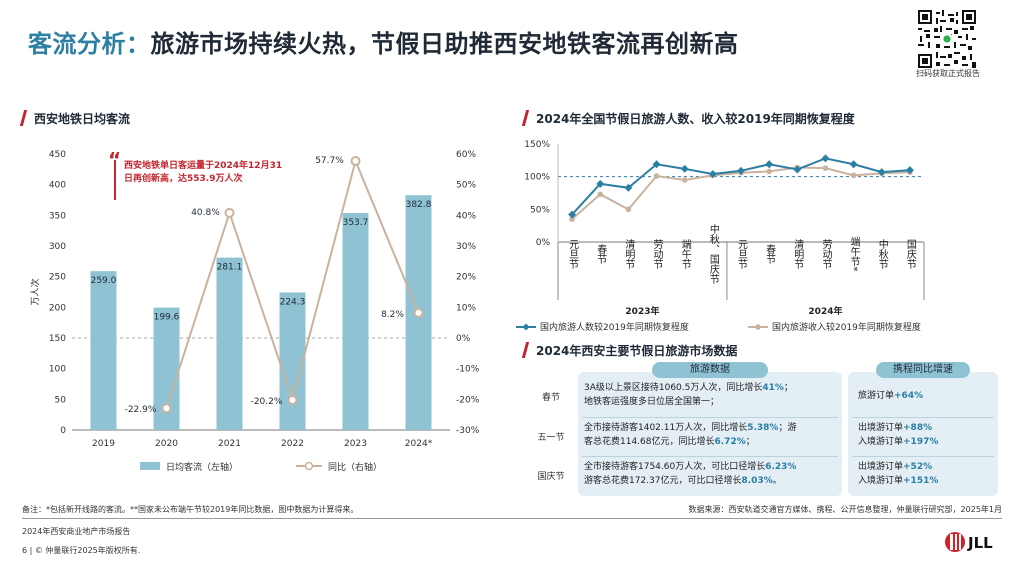 This screenshot has width=1024, height=576. What do you see at coordinates (463, 339) in the screenshot?
I see `y-right-tick-label: 0%` at bounding box center [463, 339].